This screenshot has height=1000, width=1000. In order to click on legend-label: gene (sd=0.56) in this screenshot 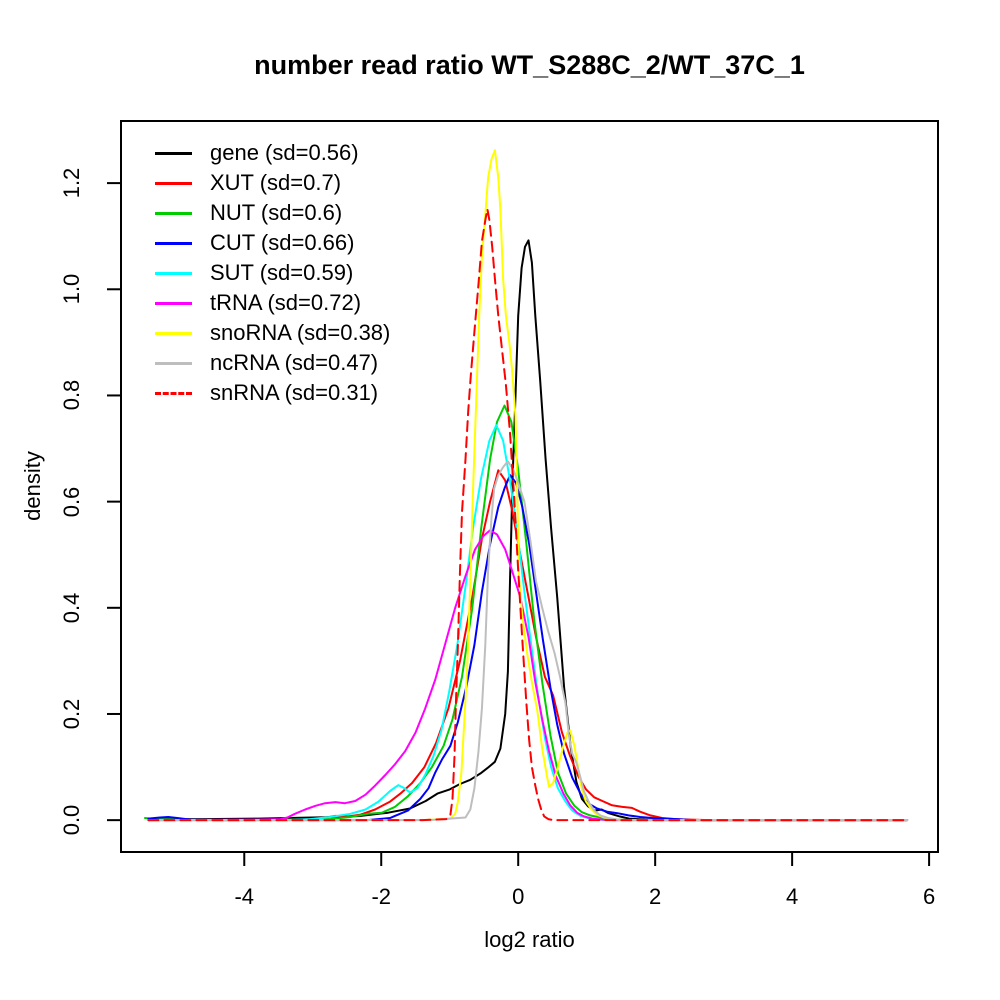, I will do `click(284, 152)`.